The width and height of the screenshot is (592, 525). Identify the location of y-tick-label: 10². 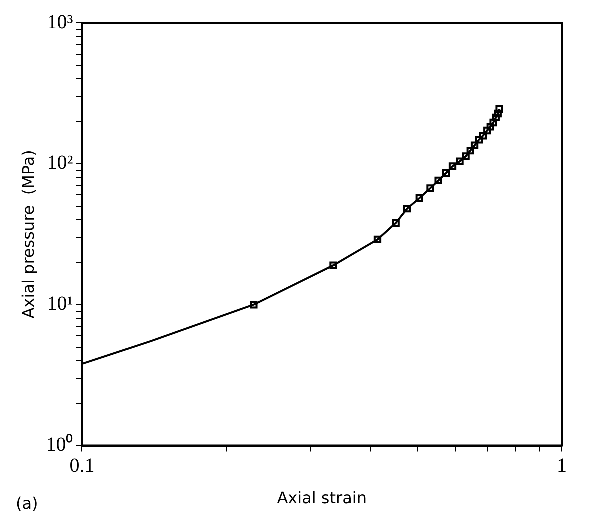
(60, 163).